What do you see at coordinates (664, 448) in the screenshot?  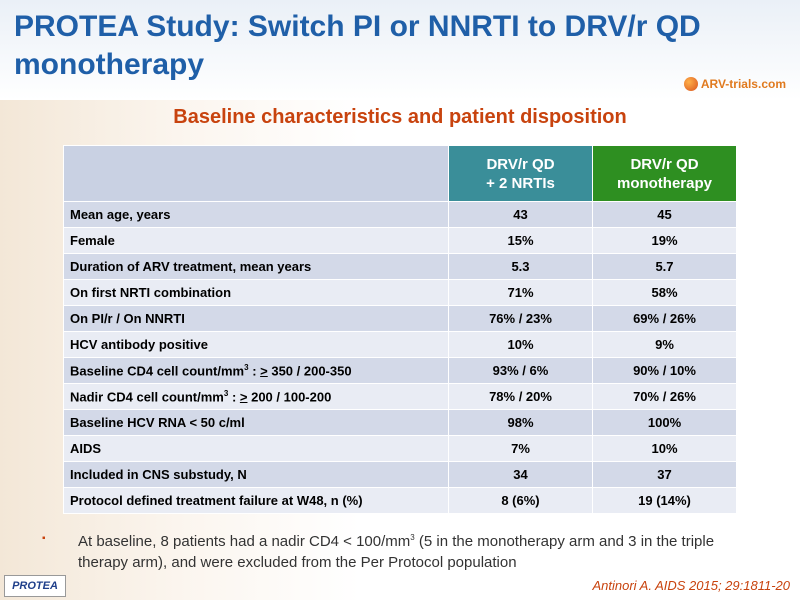 I see `row-value-b: 10%` at bounding box center [664, 448].